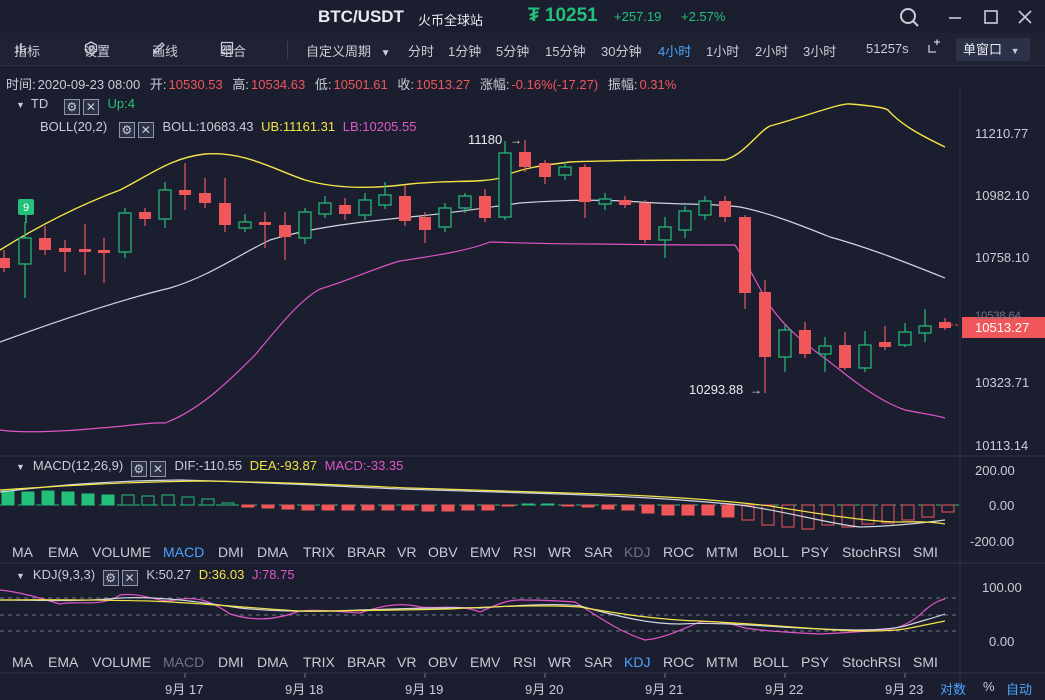 The width and height of the screenshot is (1045, 700). I want to click on toolbar-divider, so click(287, 50).